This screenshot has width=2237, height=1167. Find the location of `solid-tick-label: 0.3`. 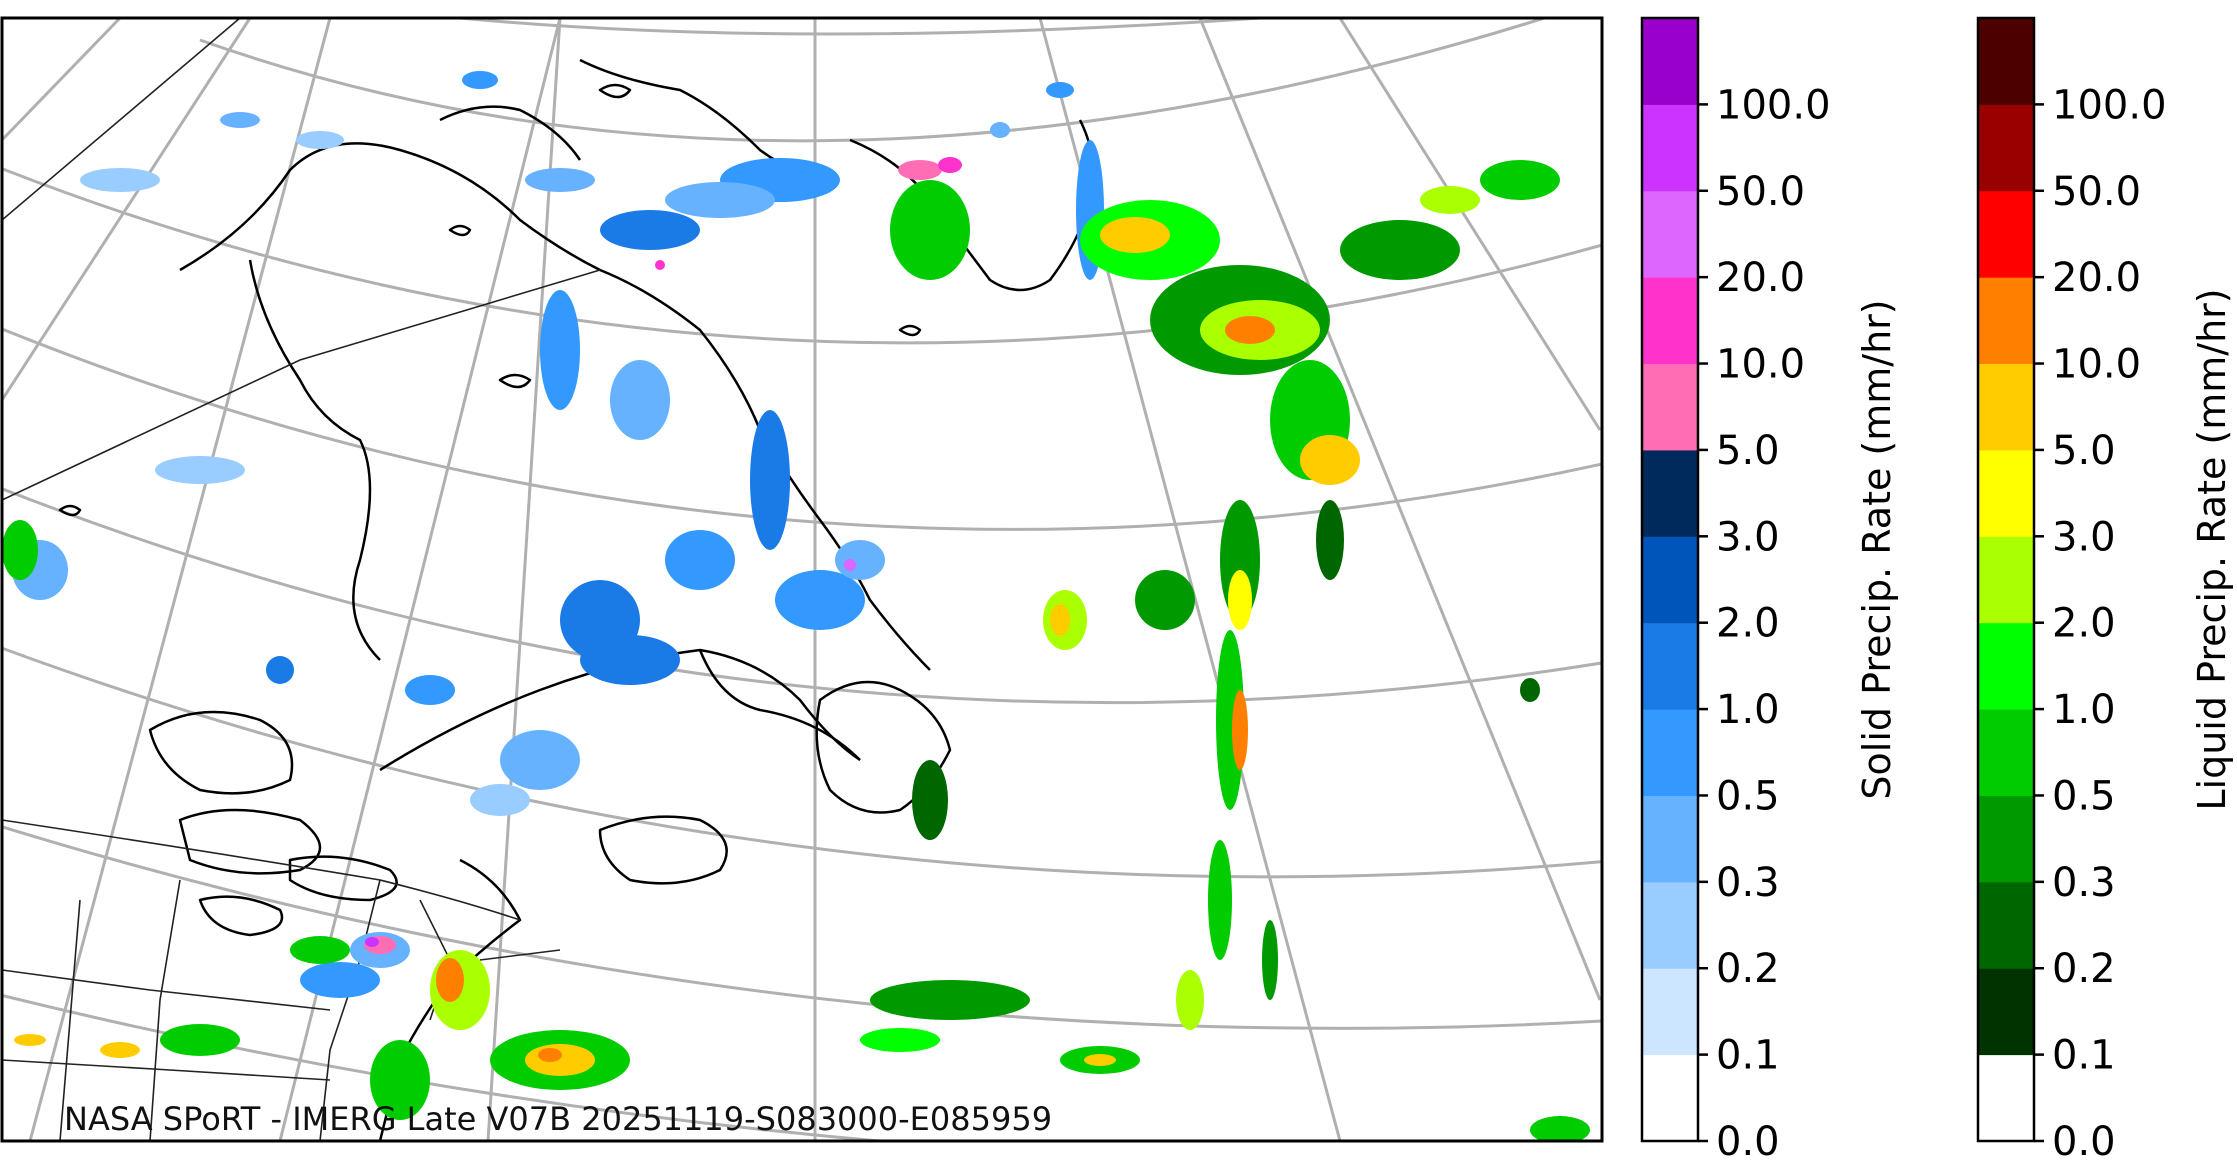

solid-tick-label: 0.3 is located at coordinates (1748, 883).